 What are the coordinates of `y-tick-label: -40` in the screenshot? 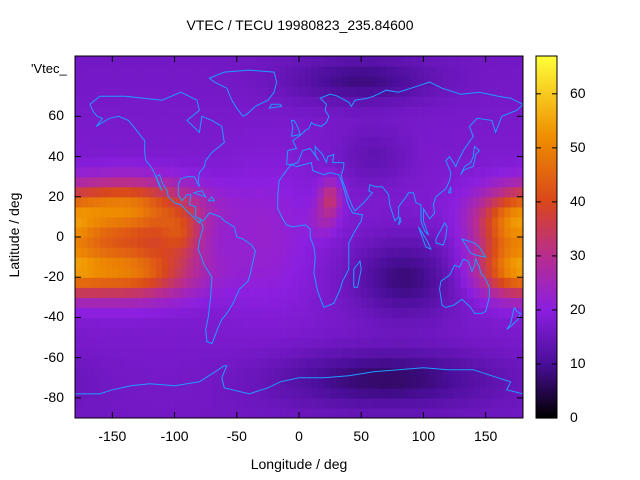 It's located at (53, 316).